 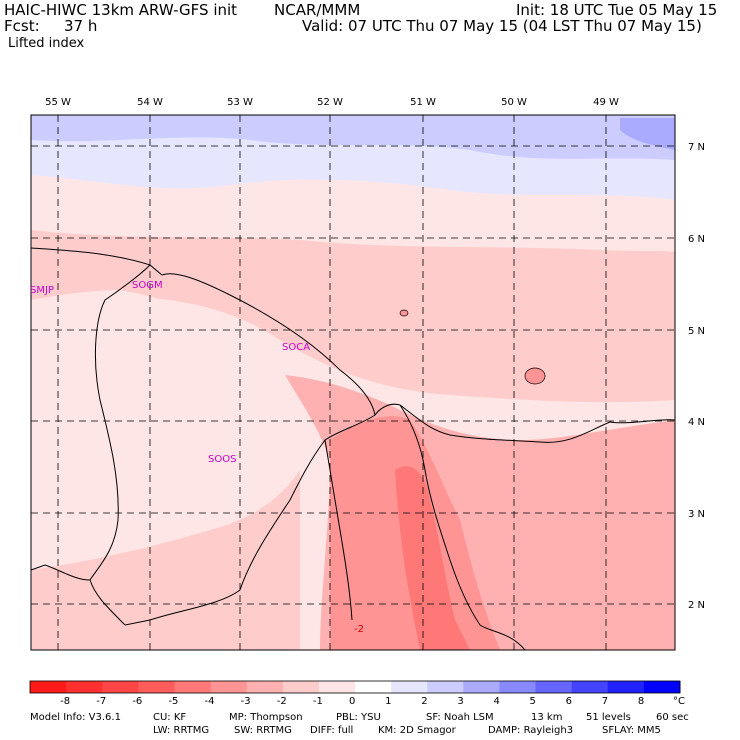 What do you see at coordinates (606, 102) in the screenshot?
I see `lon-label-49w: 49 W` at bounding box center [606, 102].